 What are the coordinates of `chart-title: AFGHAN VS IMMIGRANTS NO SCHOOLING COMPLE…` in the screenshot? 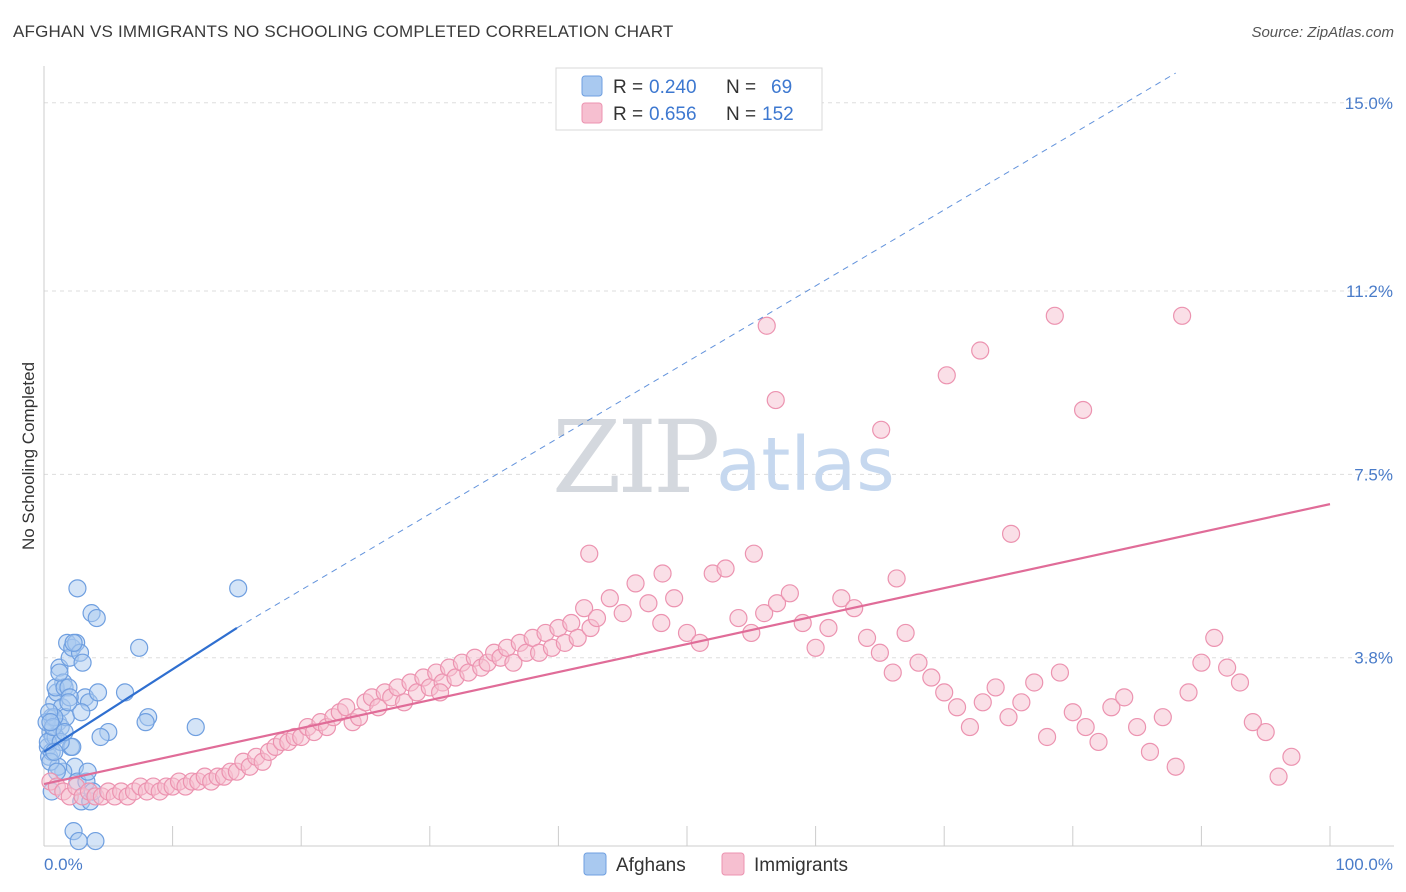 It's located at (343, 31).